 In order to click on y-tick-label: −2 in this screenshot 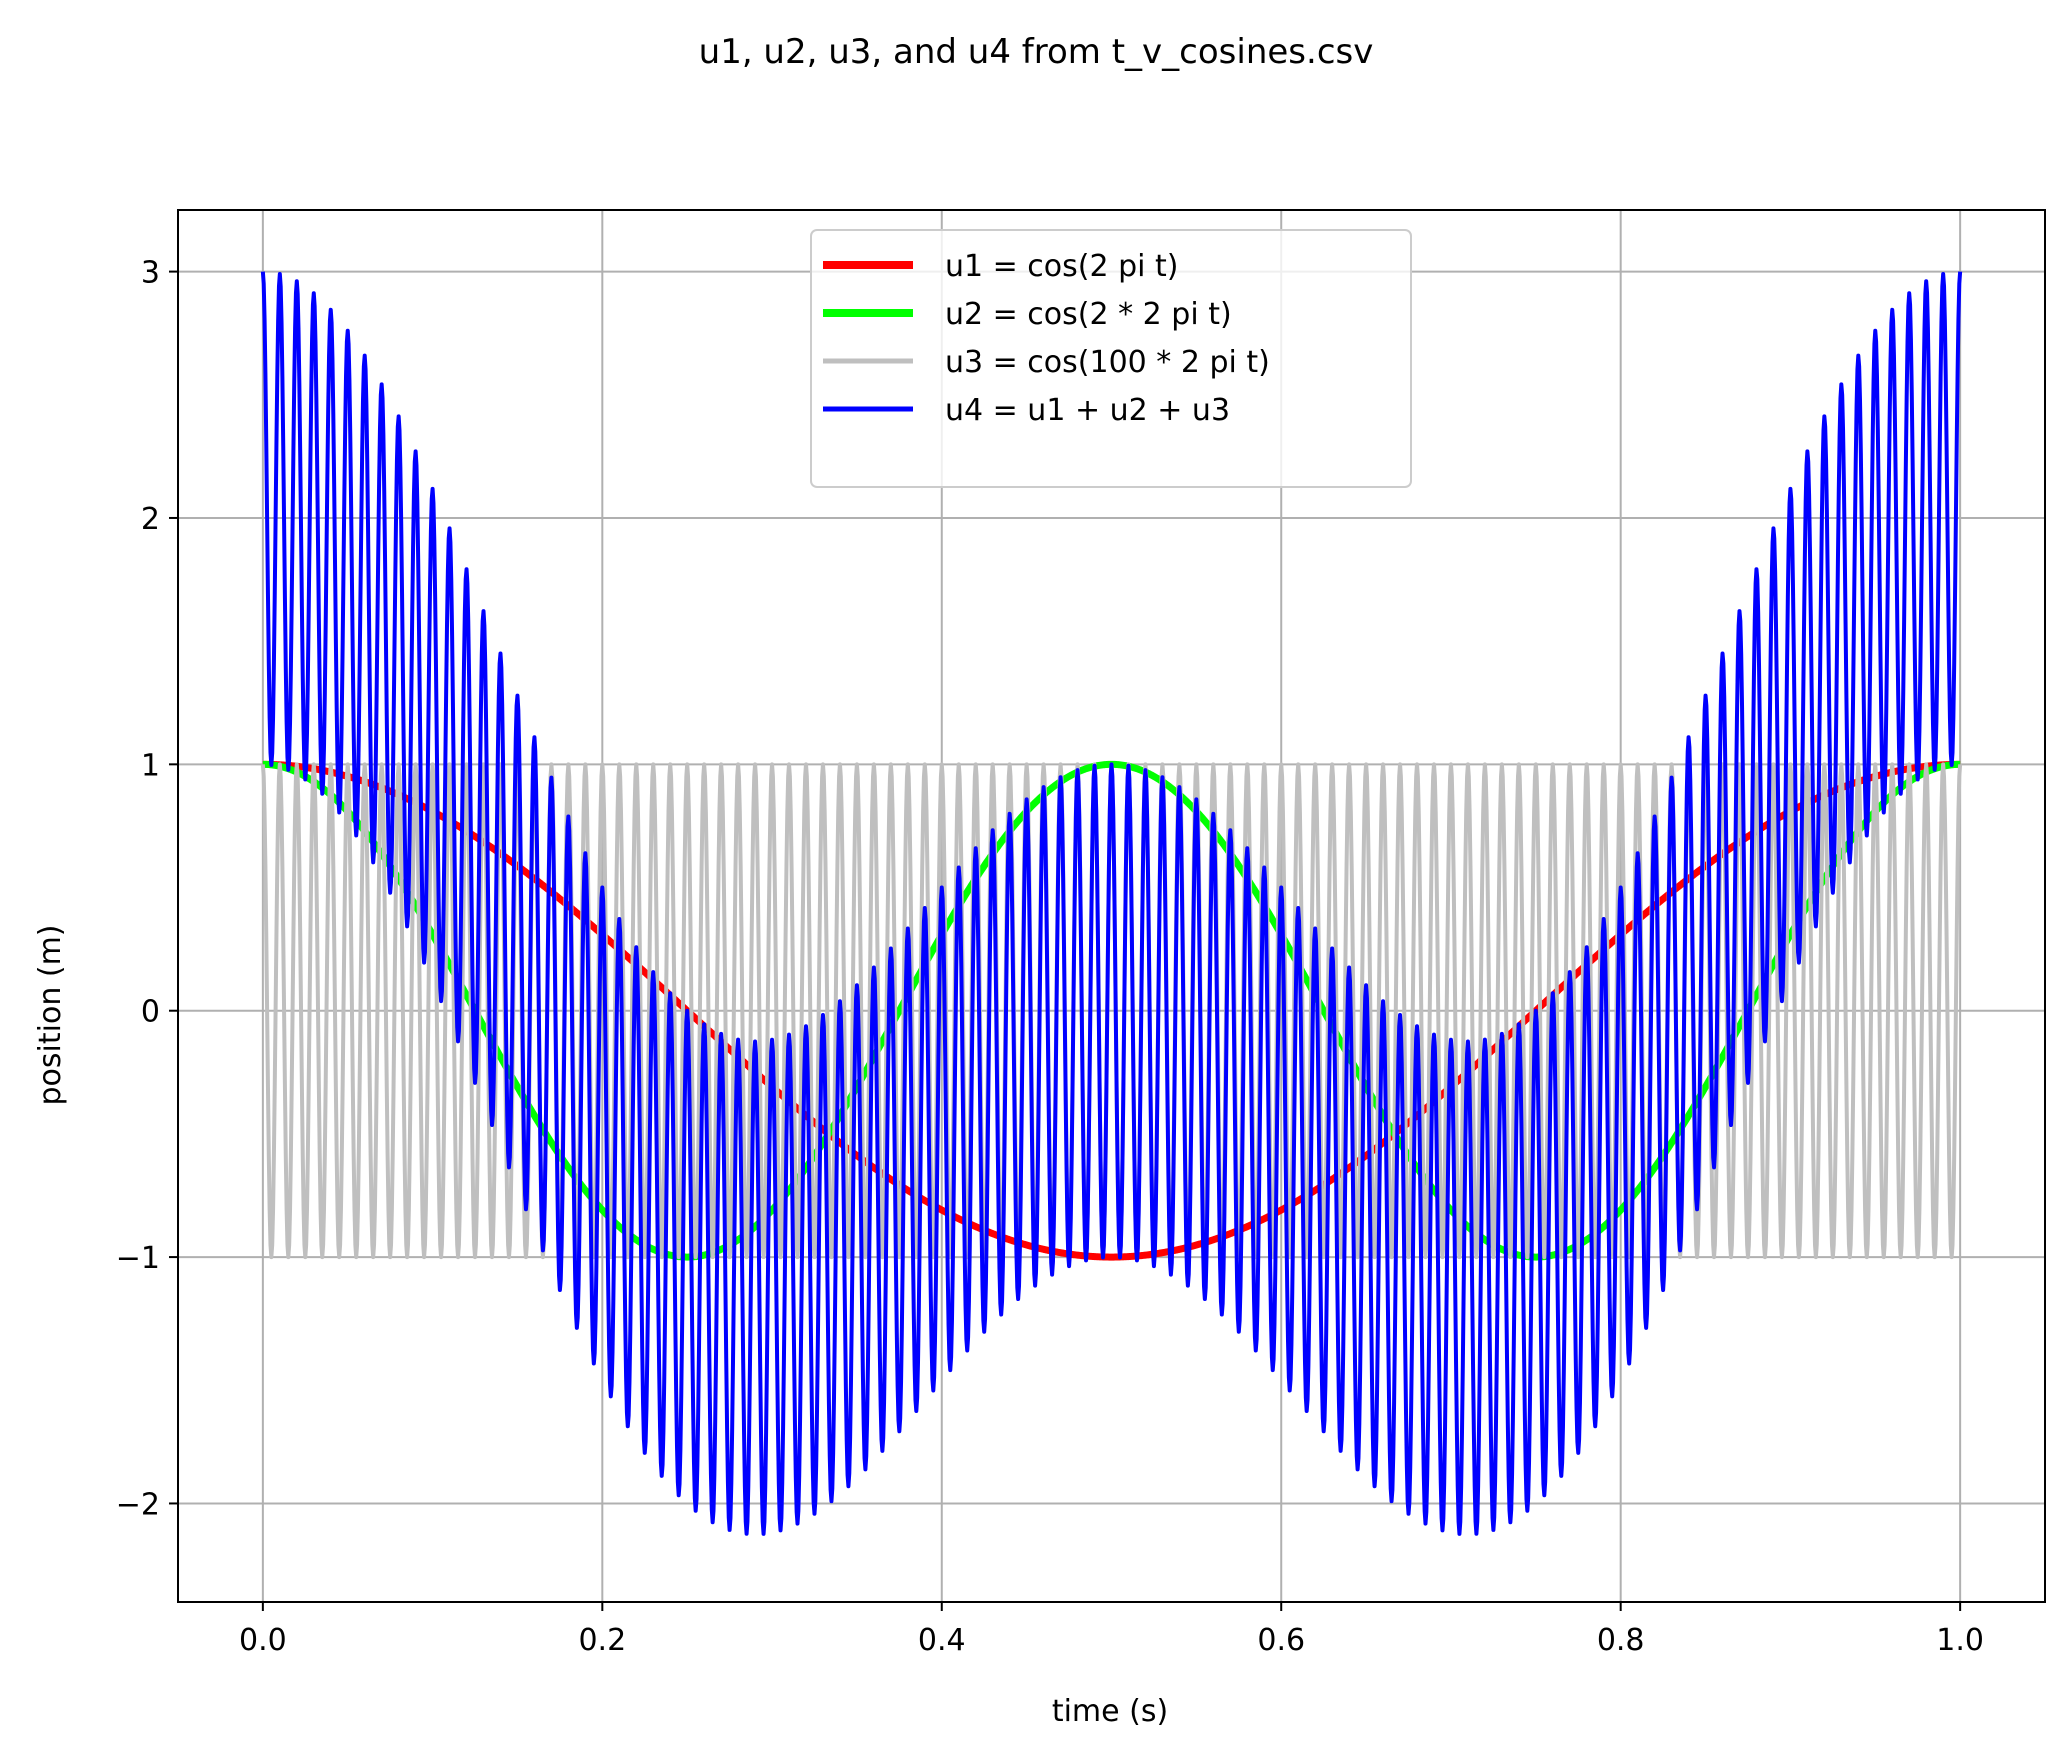, I will do `click(138, 1504)`.